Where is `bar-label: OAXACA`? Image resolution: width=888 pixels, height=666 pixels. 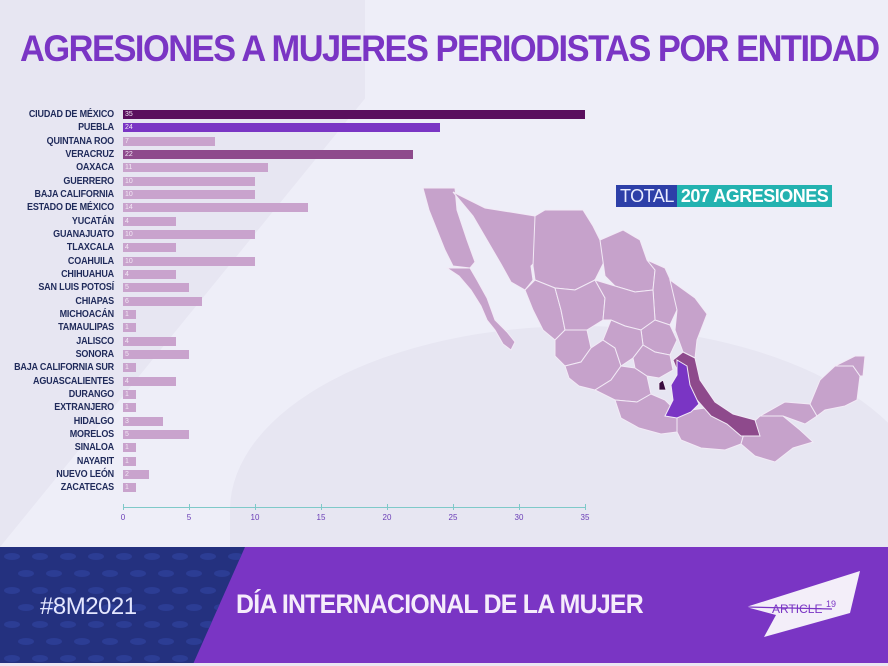 bar-label: OAXACA is located at coordinates (95, 168).